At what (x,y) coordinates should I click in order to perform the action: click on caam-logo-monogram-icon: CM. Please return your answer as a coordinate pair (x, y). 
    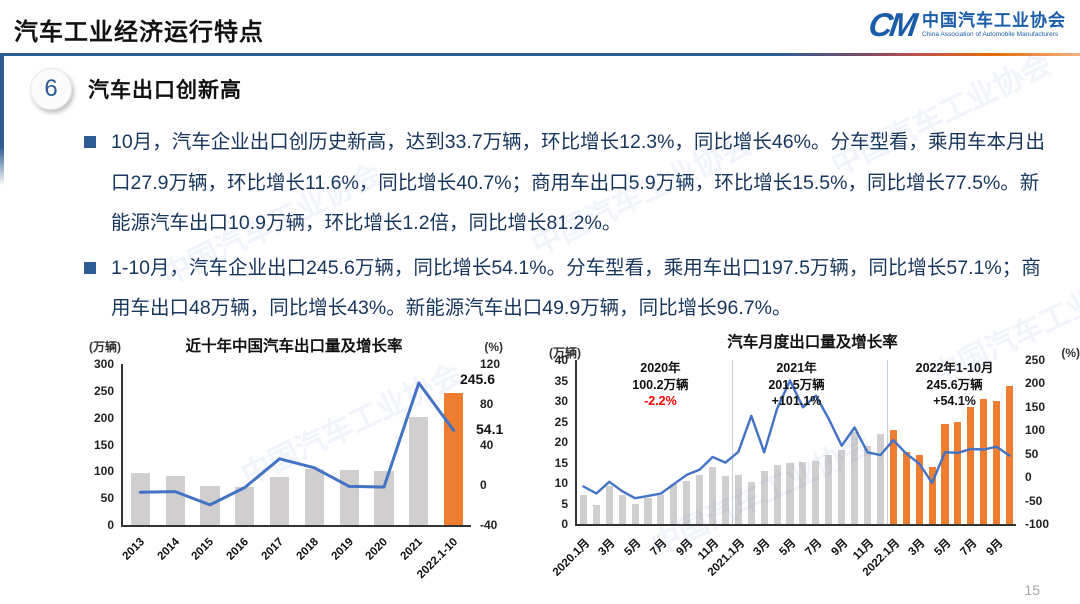
    Looking at the image, I should click on (891, 24).